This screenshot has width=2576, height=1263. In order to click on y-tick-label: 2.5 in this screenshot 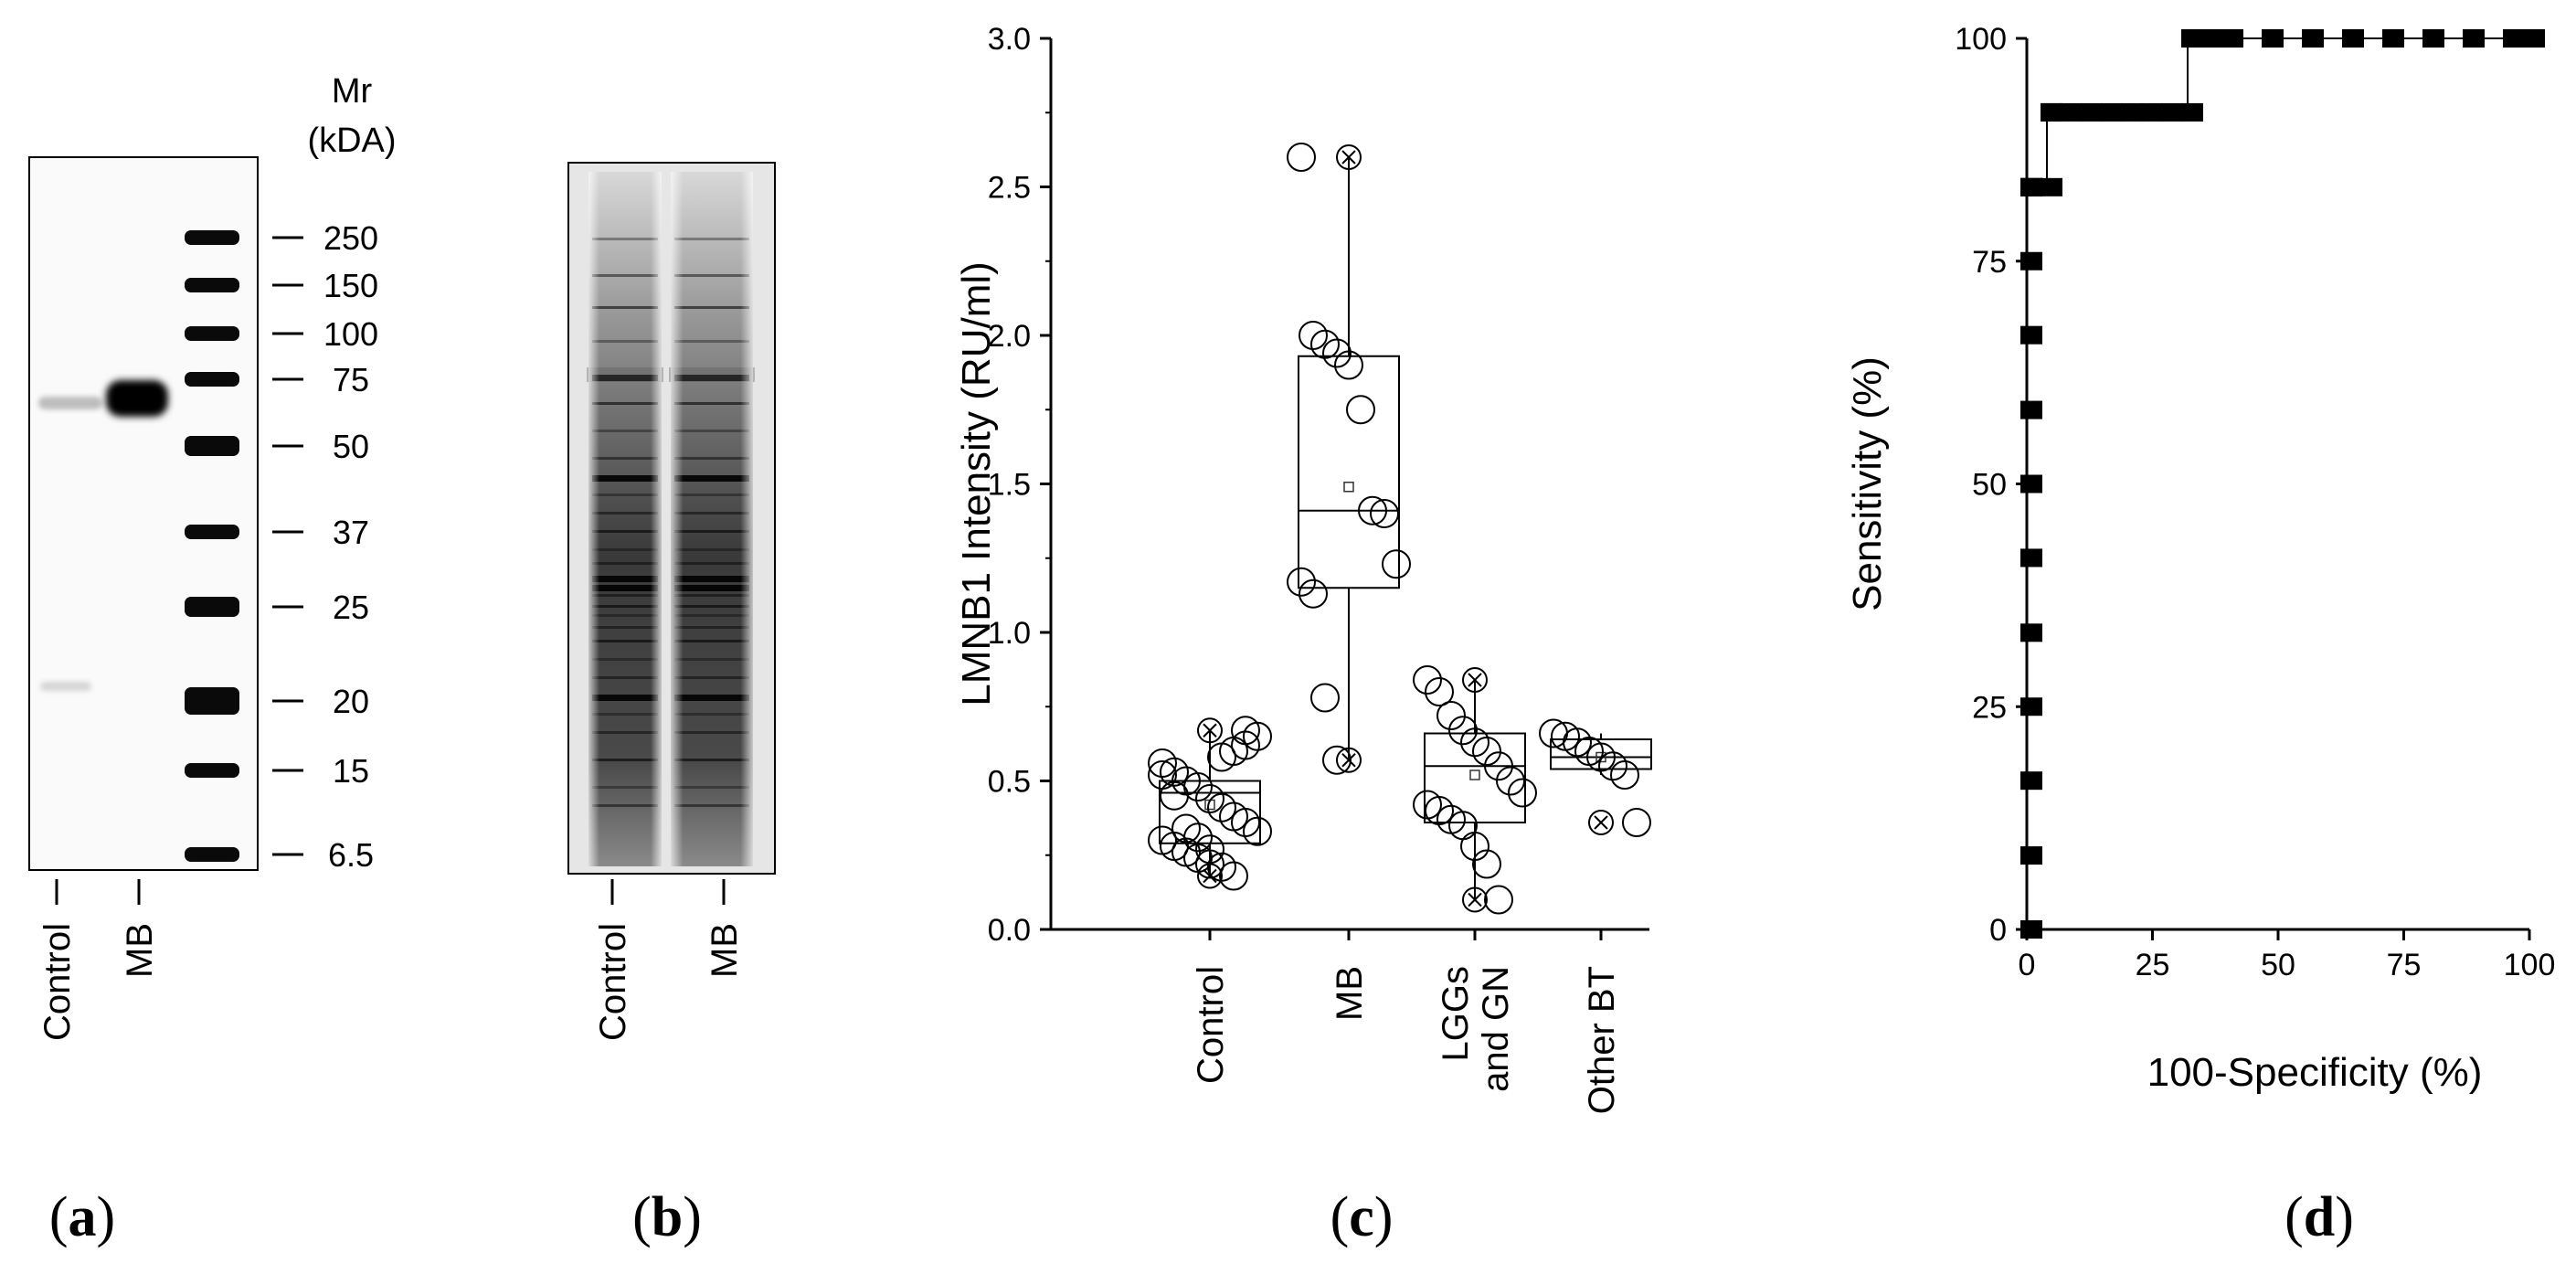, I will do `click(1009, 188)`.